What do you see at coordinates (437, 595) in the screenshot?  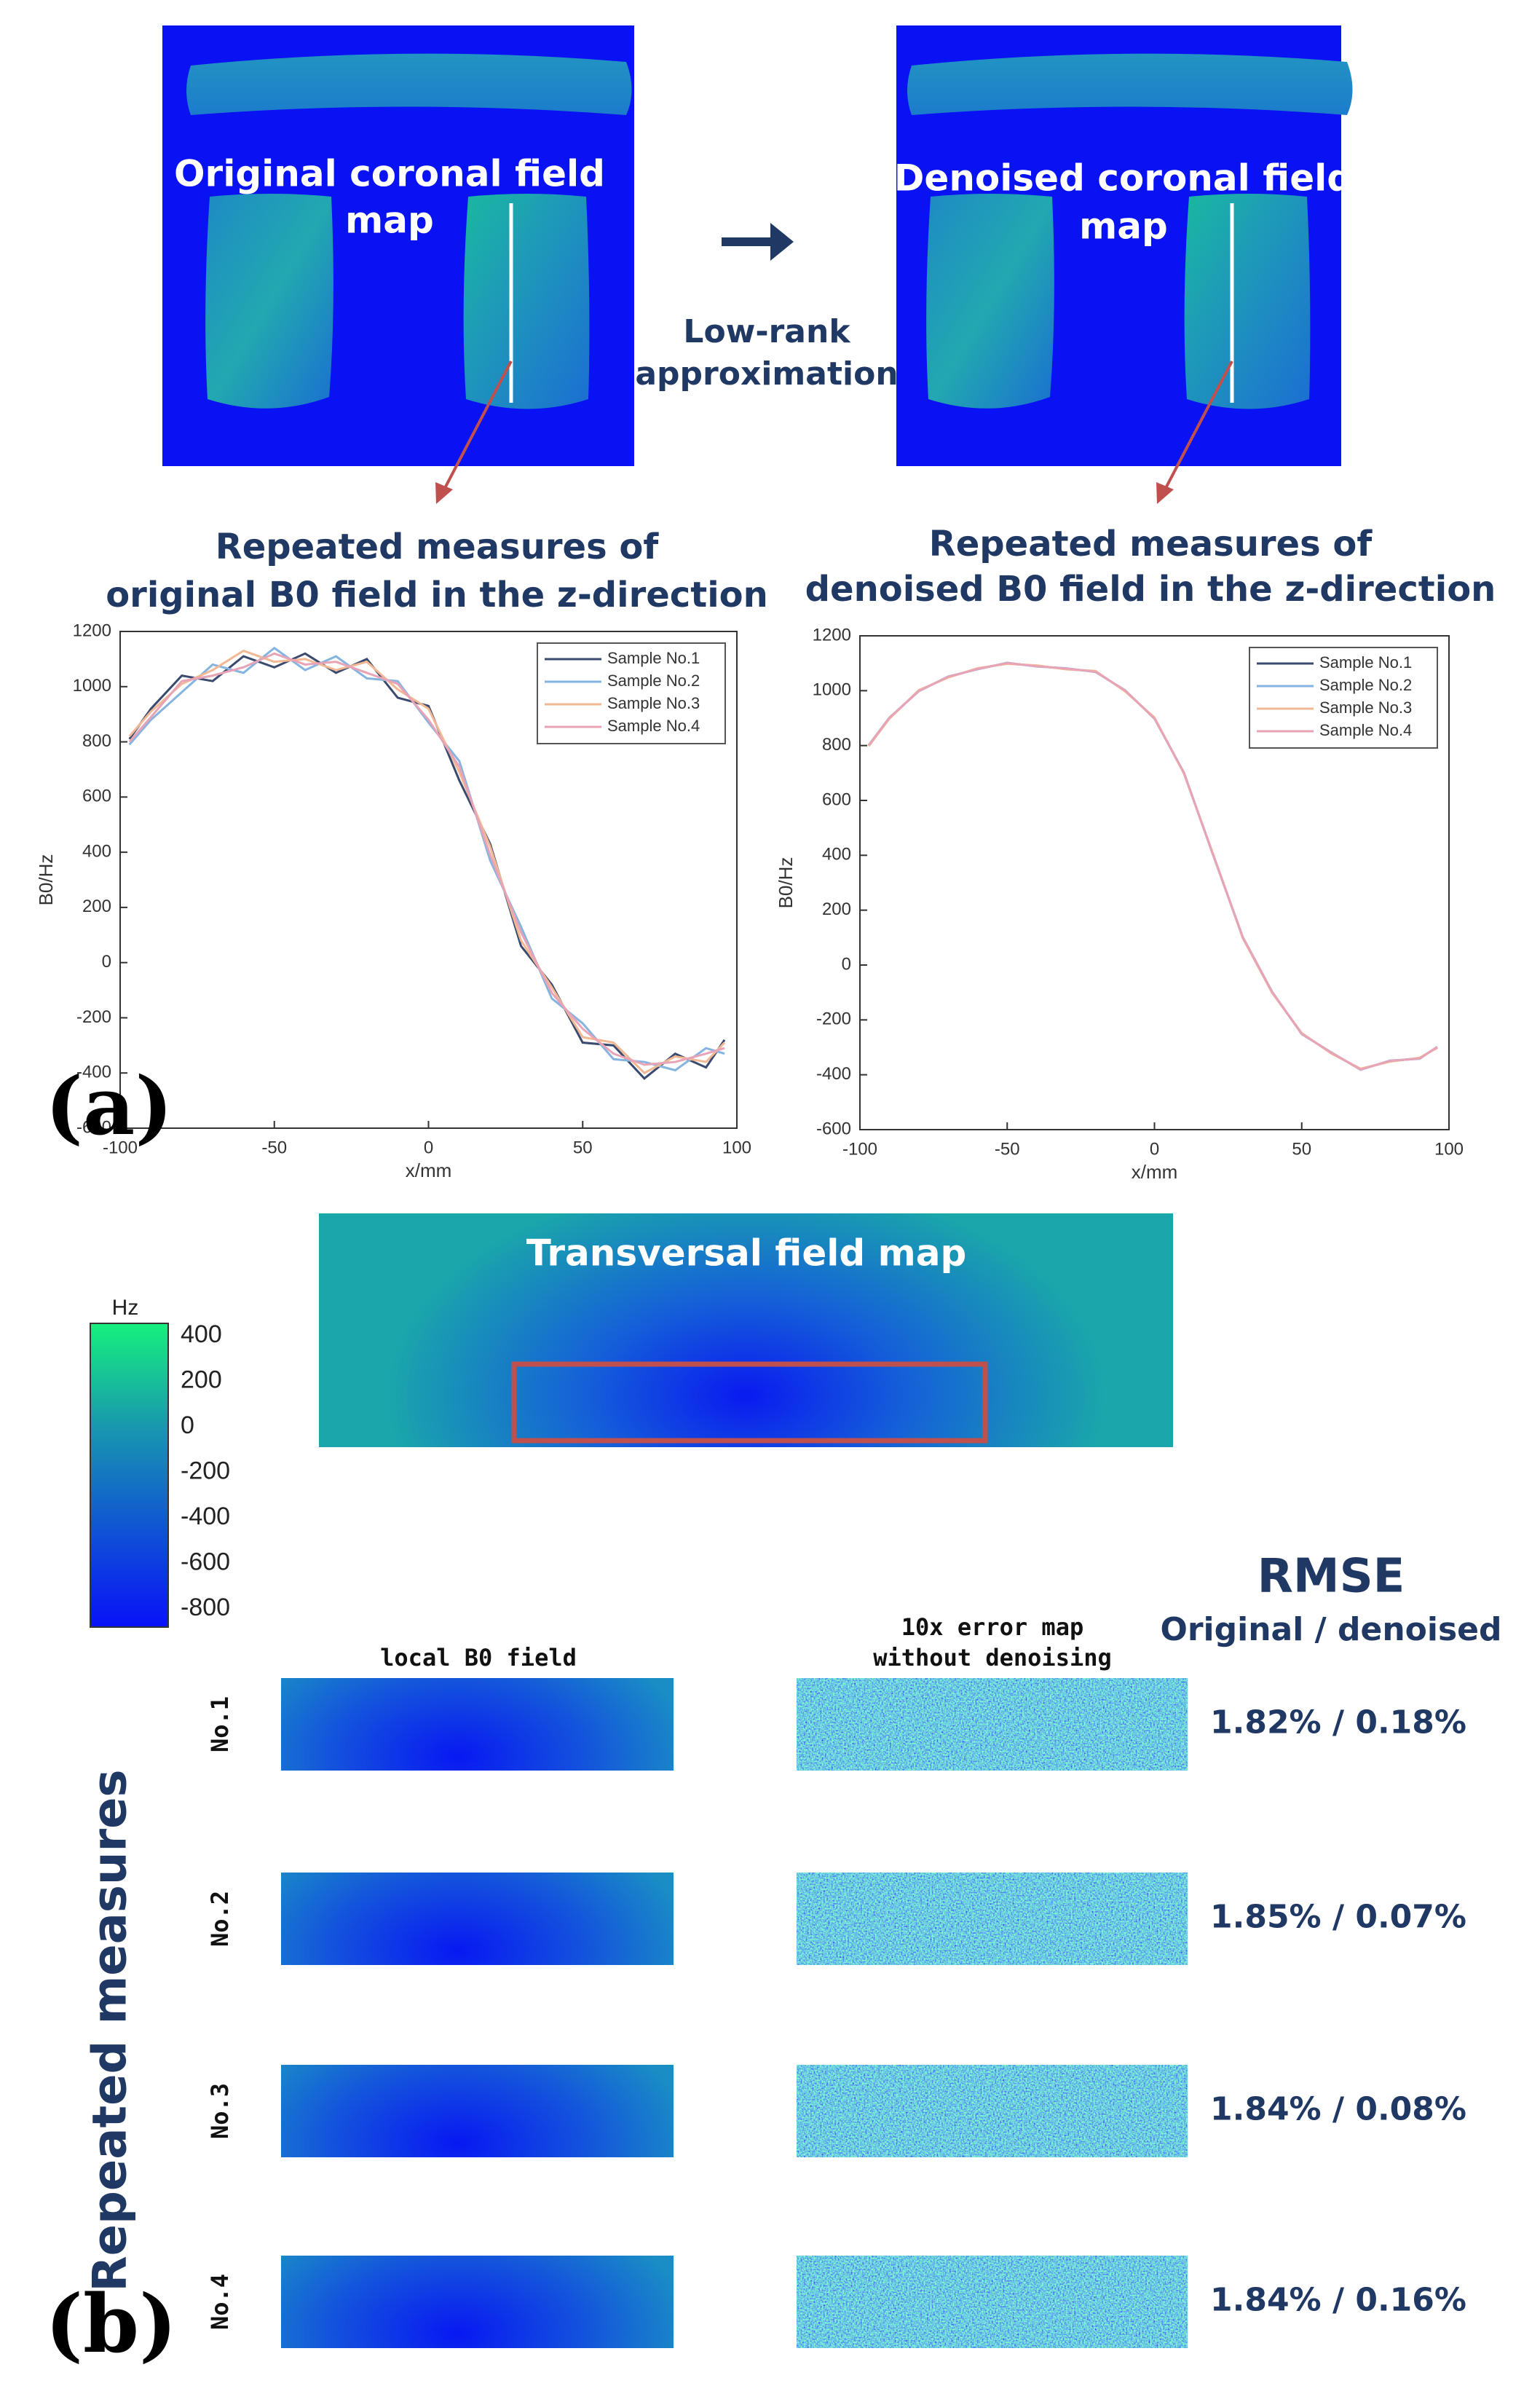 I see `chart-title: original B0 field in the z-direction` at bounding box center [437, 595].